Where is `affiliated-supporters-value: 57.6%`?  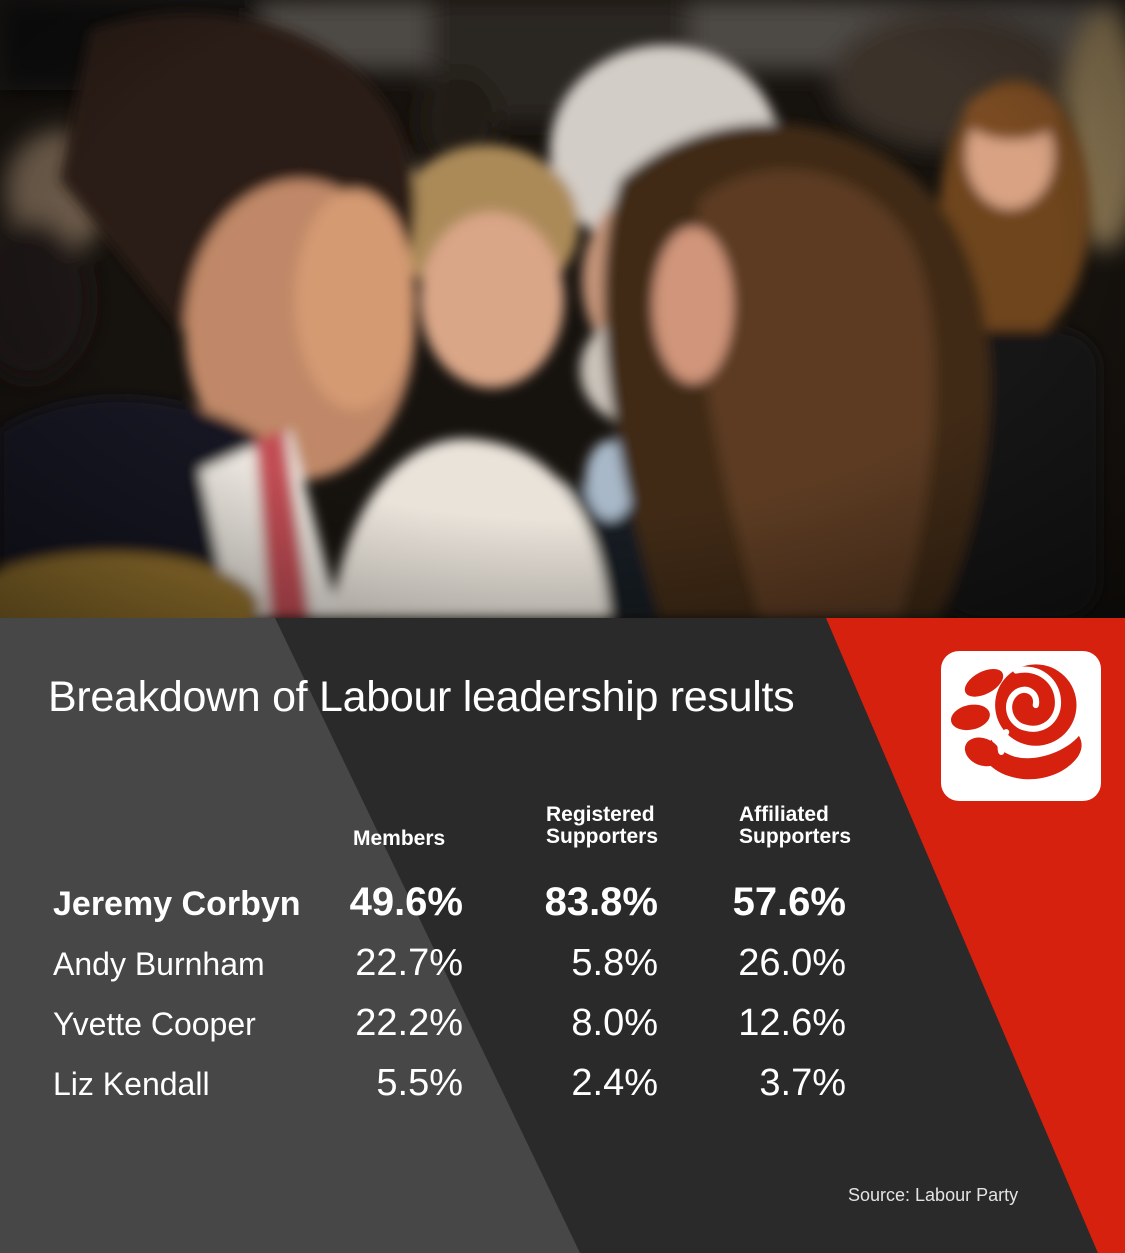
affiliated-supporters-value: 57.6% is located at coordinates (789, 902).